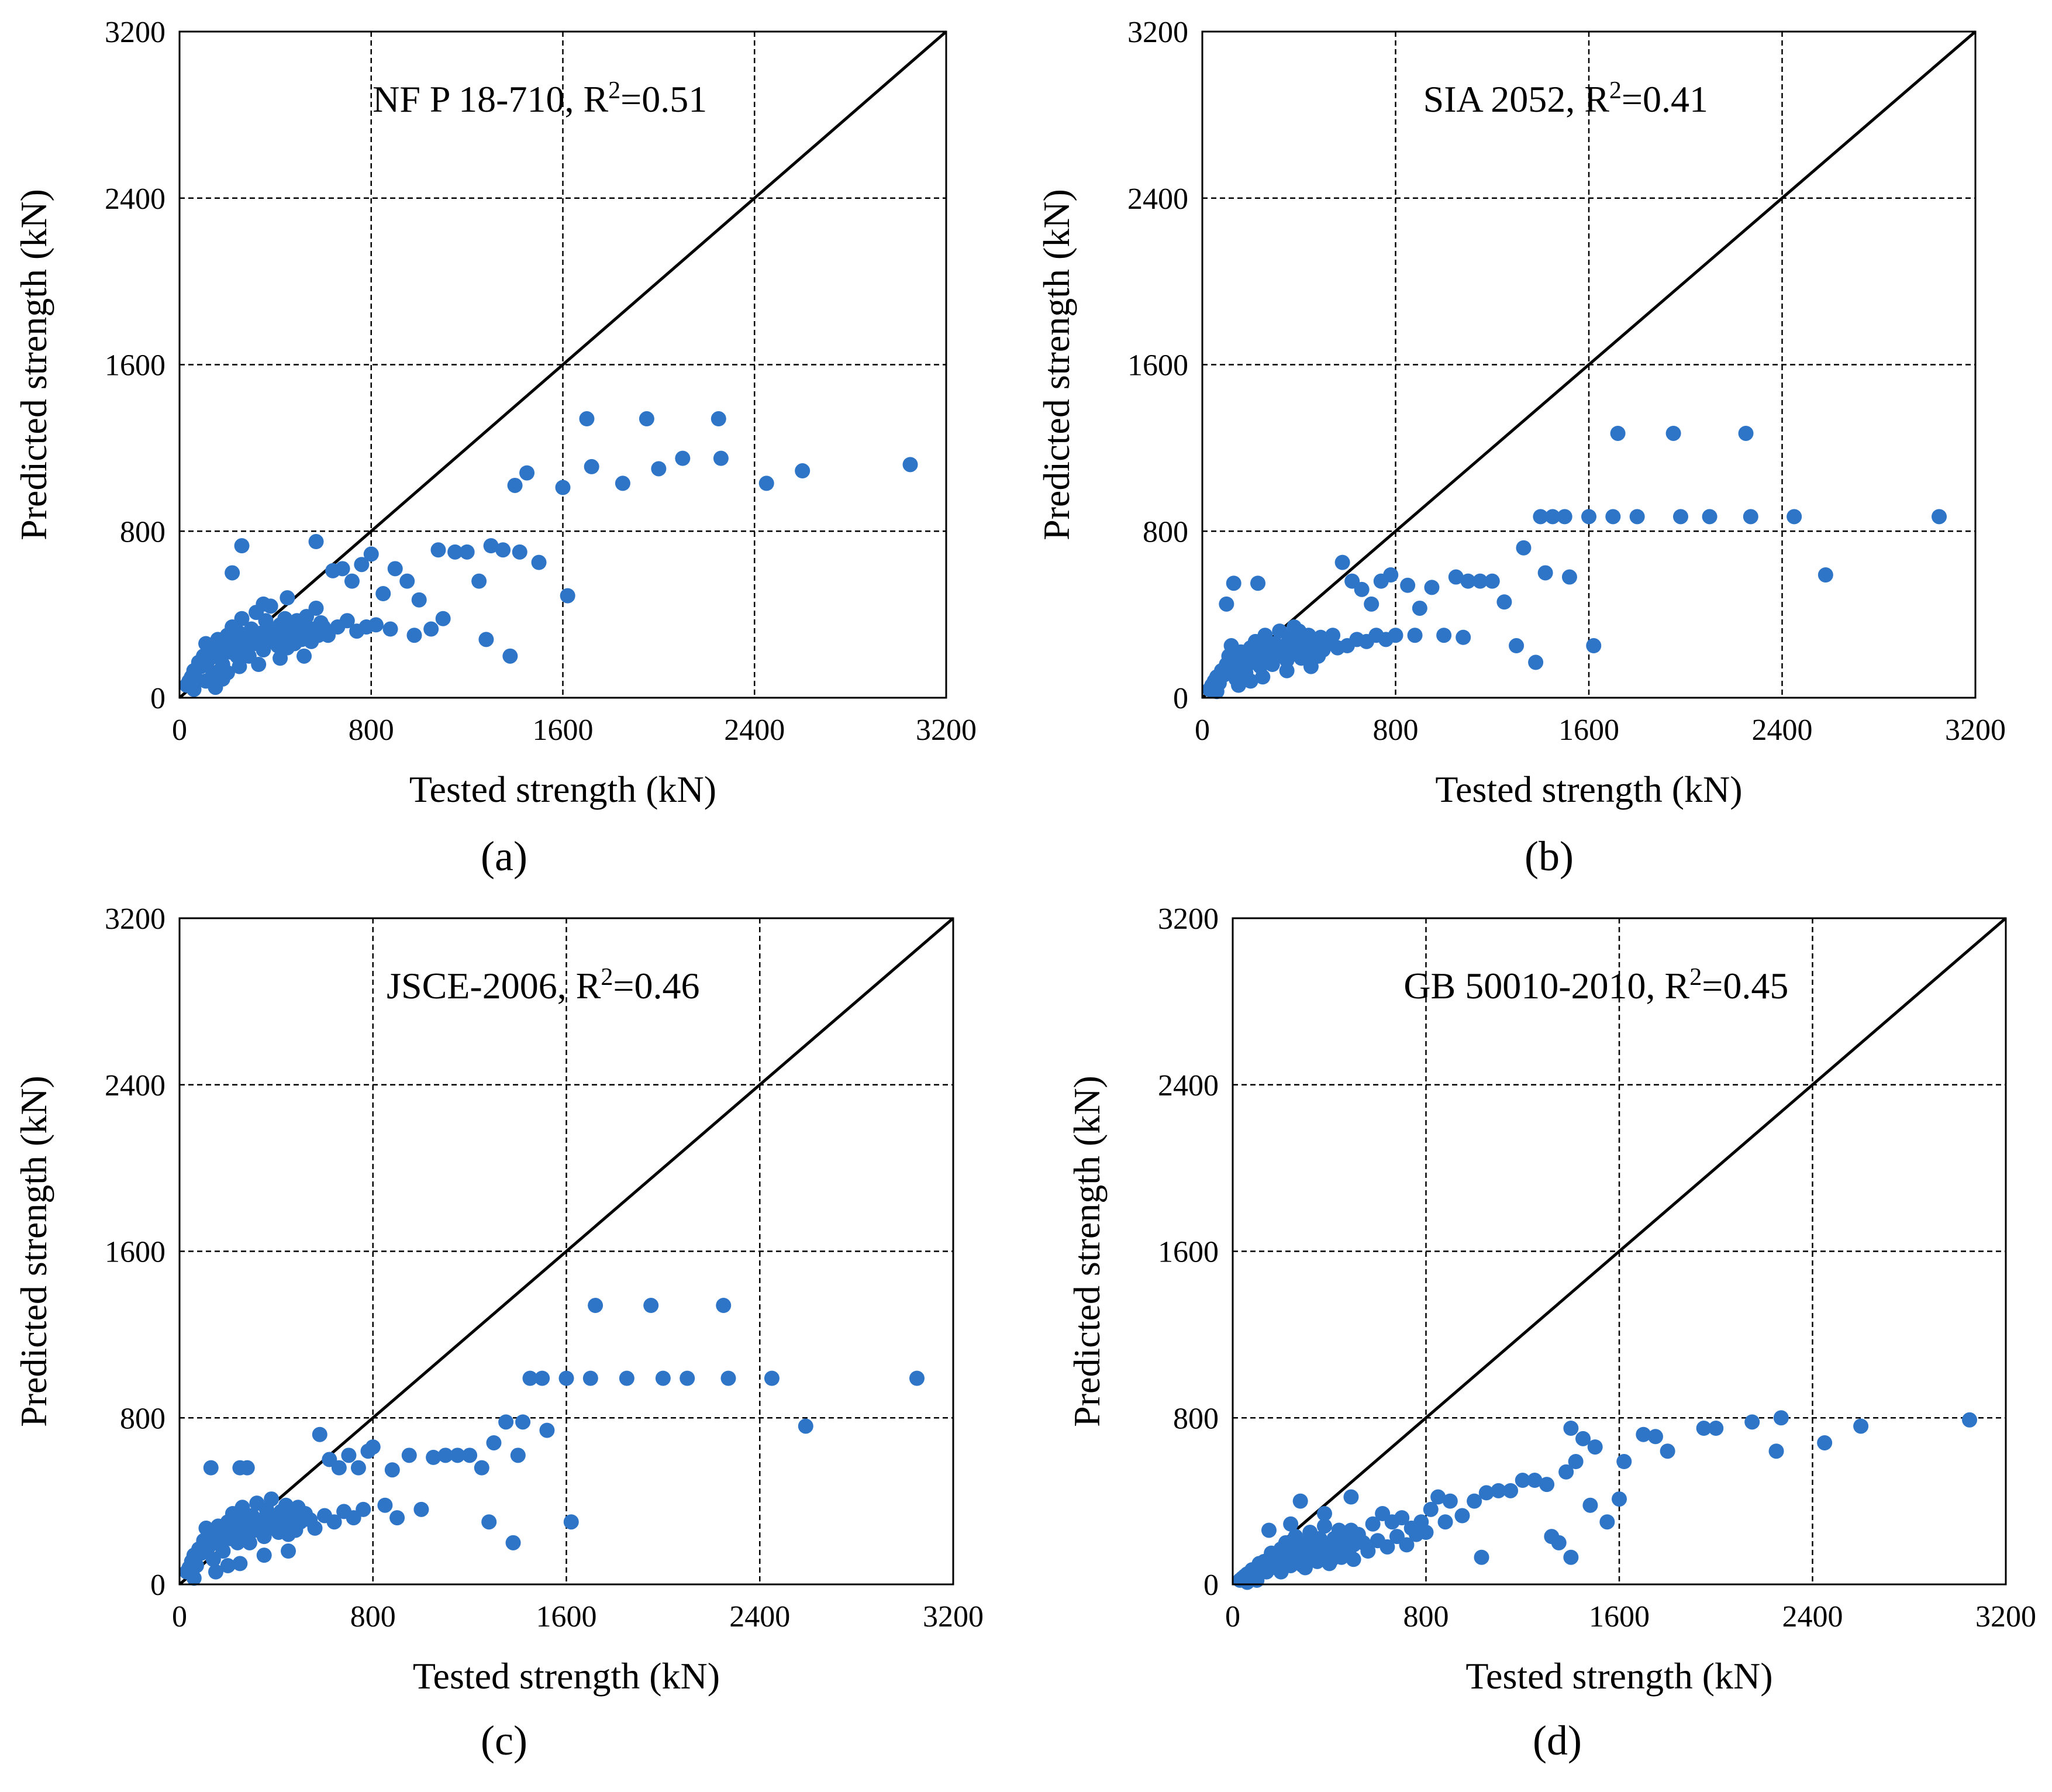 This screenshot has width=2052, height=1792. What do you see at coordinates (1557, 1741) in the screenshot?
I see `panel-label: (d)` at bounding box center [1557, 1741].